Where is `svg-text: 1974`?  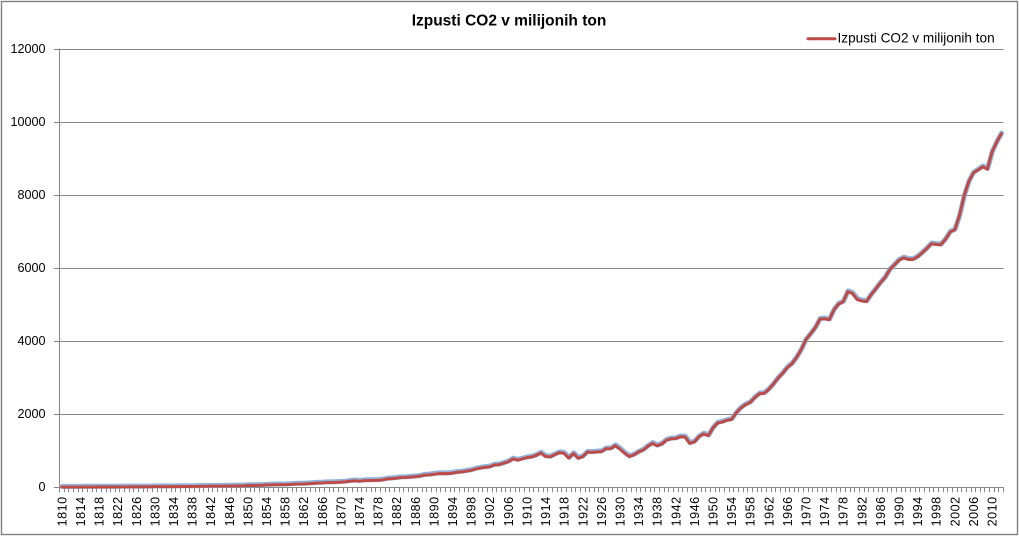 svg-text: 1974 is located at coordinates (825, 511).